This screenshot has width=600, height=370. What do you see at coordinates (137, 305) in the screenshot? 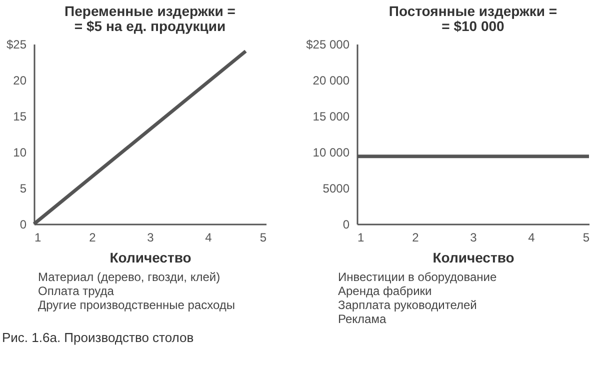
I see `text: Другие производственные расходы` at bounding box center [137, 305].